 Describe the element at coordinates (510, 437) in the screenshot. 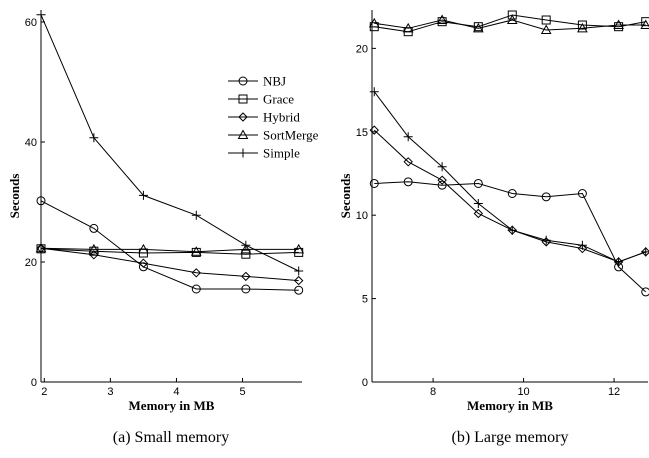

I see `chart-caption: (b) Large memory` at that location.